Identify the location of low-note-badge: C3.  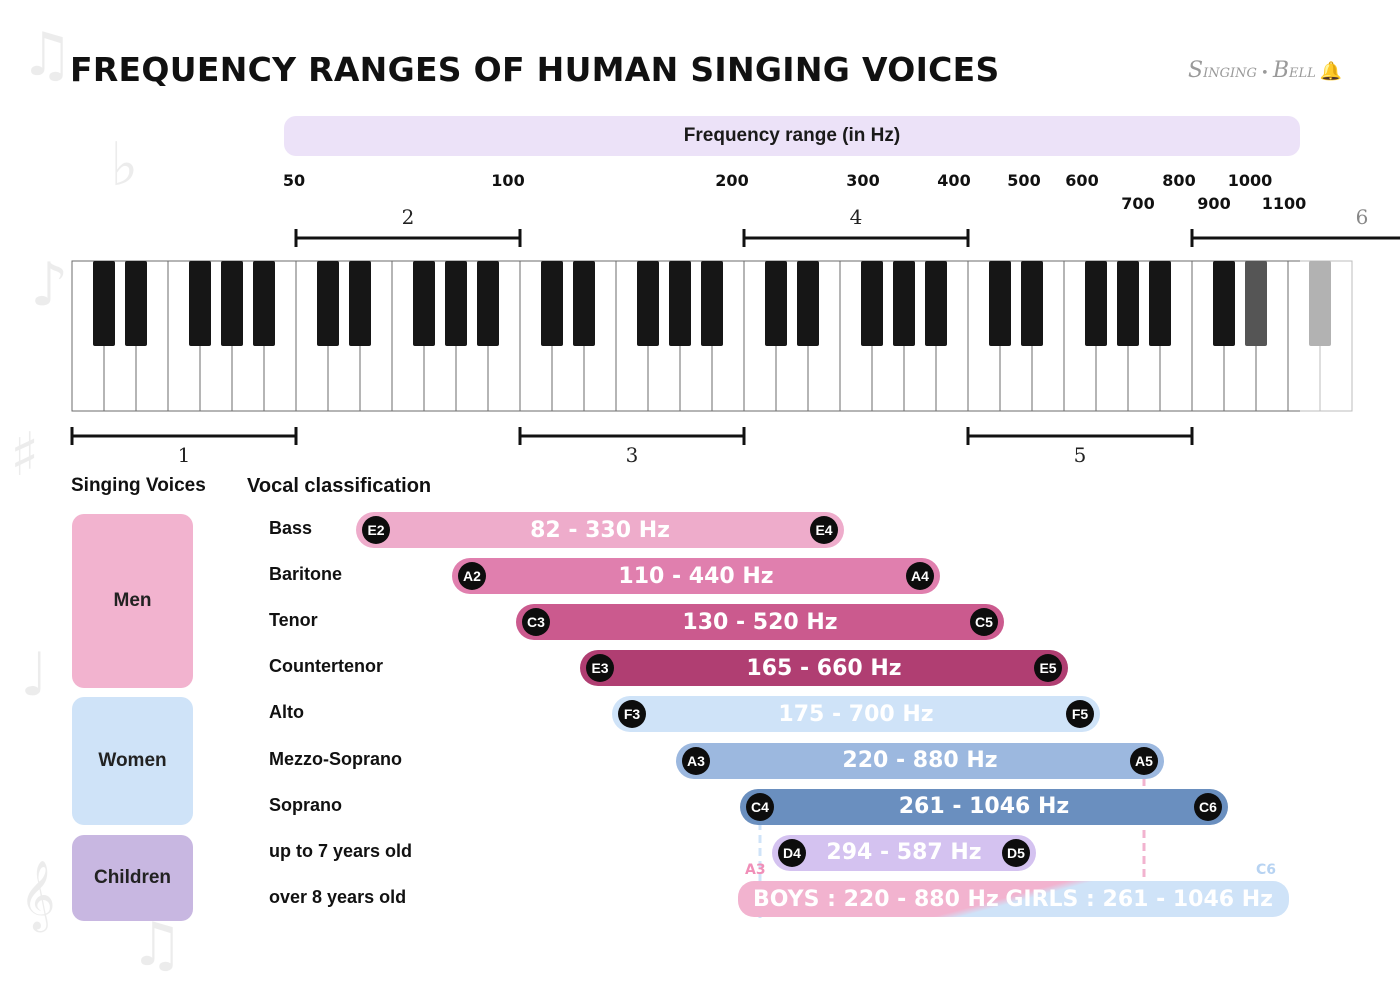
(536, 622).